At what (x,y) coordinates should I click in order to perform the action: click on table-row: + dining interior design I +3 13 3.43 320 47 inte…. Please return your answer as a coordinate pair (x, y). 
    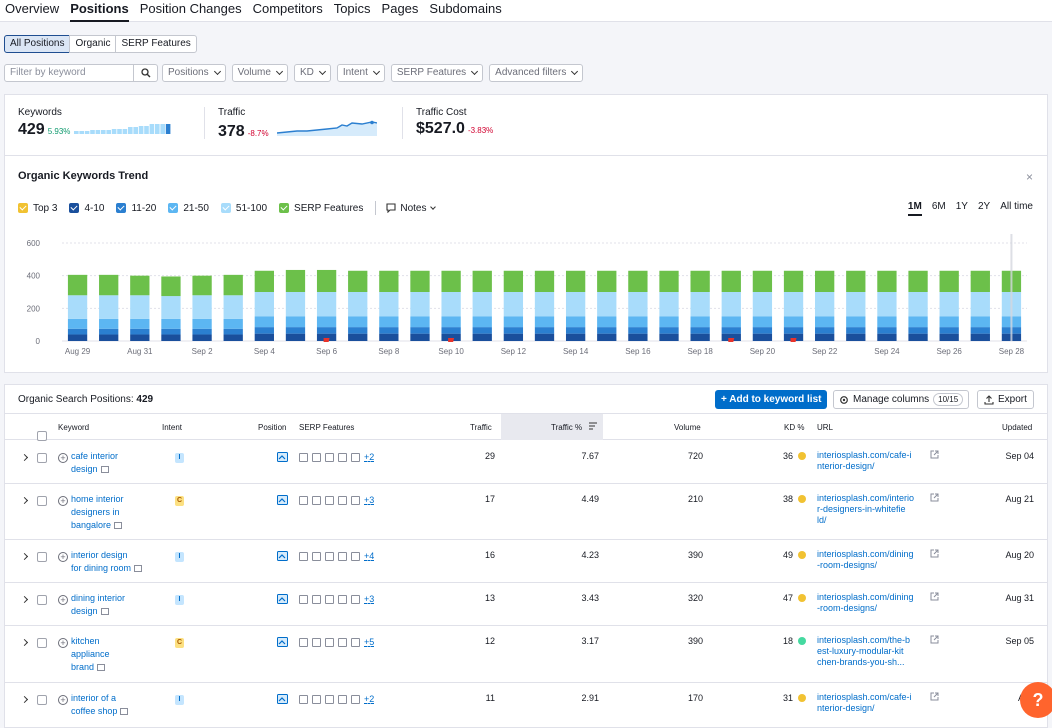
    Looking at the image, I should click on (526, 604).